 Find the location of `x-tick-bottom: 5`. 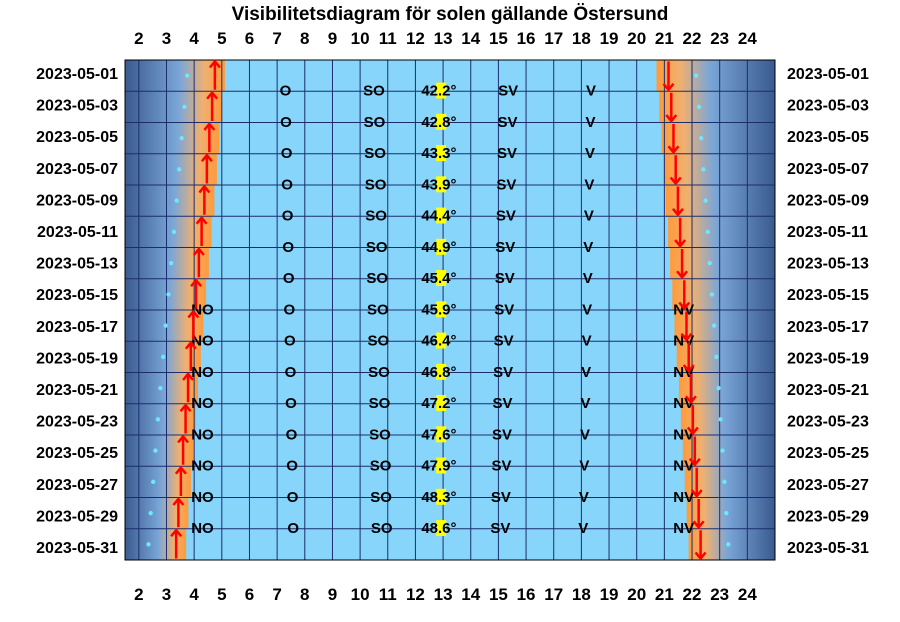

x-tick-bottom: 5 is located at coordinates (221, 594).